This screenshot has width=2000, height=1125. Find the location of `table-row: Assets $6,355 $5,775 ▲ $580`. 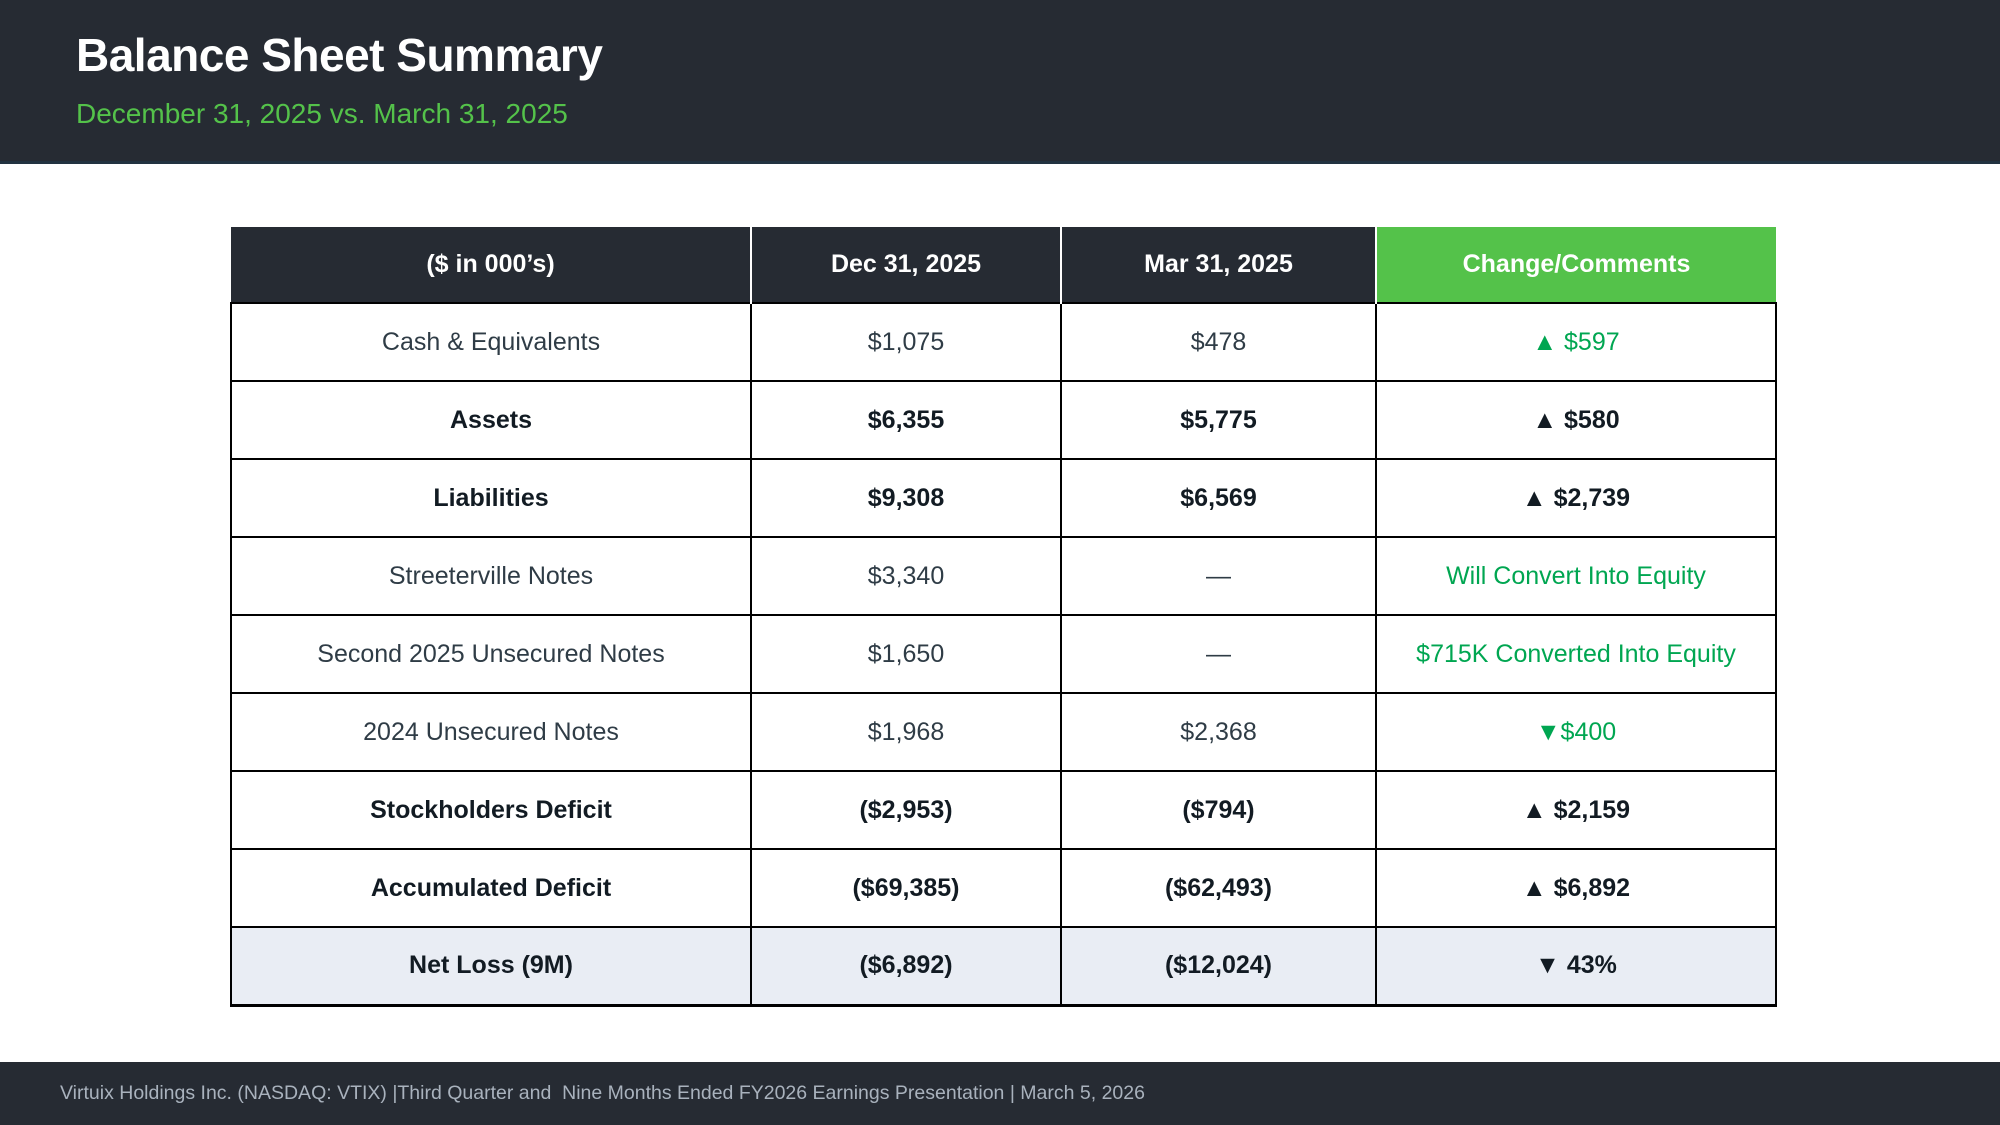

table-row: Assets $6,355 $5,775 ▲ $580 is located at coordinates (1003, 420).